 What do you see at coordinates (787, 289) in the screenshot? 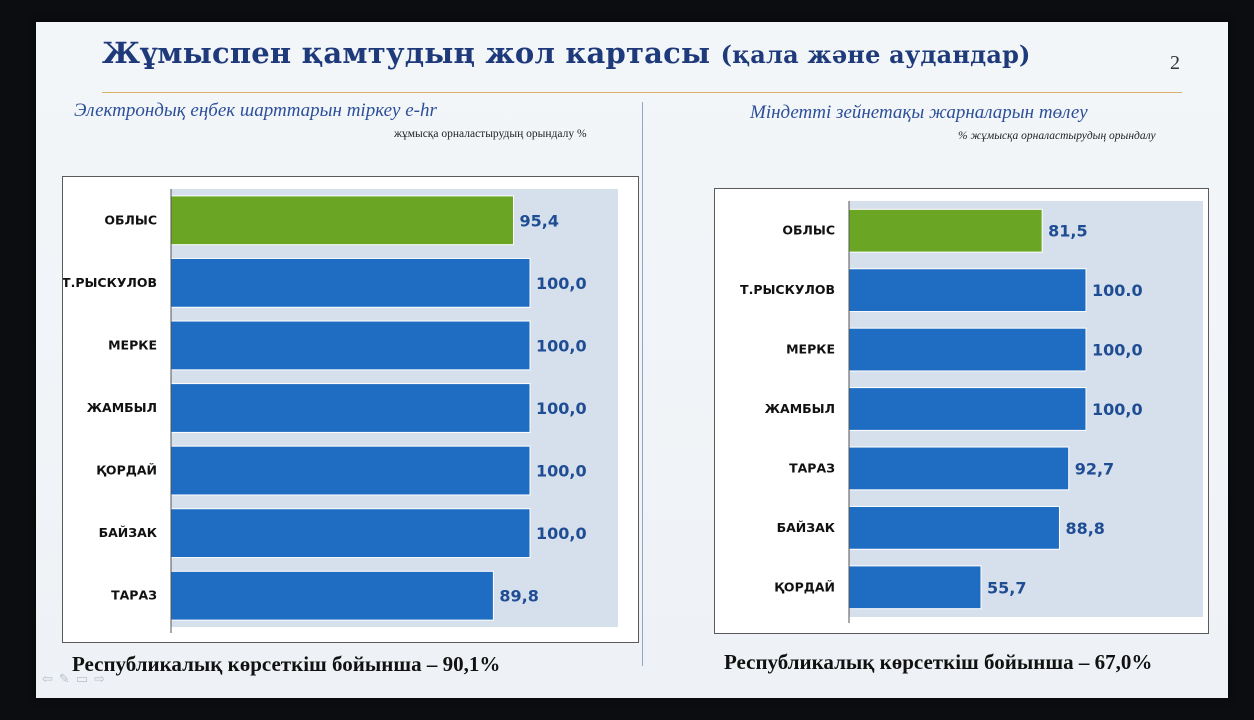
I see `right-chart-category-label: Т.РЫСКУЛОВ` at bounding box center [787, 289].